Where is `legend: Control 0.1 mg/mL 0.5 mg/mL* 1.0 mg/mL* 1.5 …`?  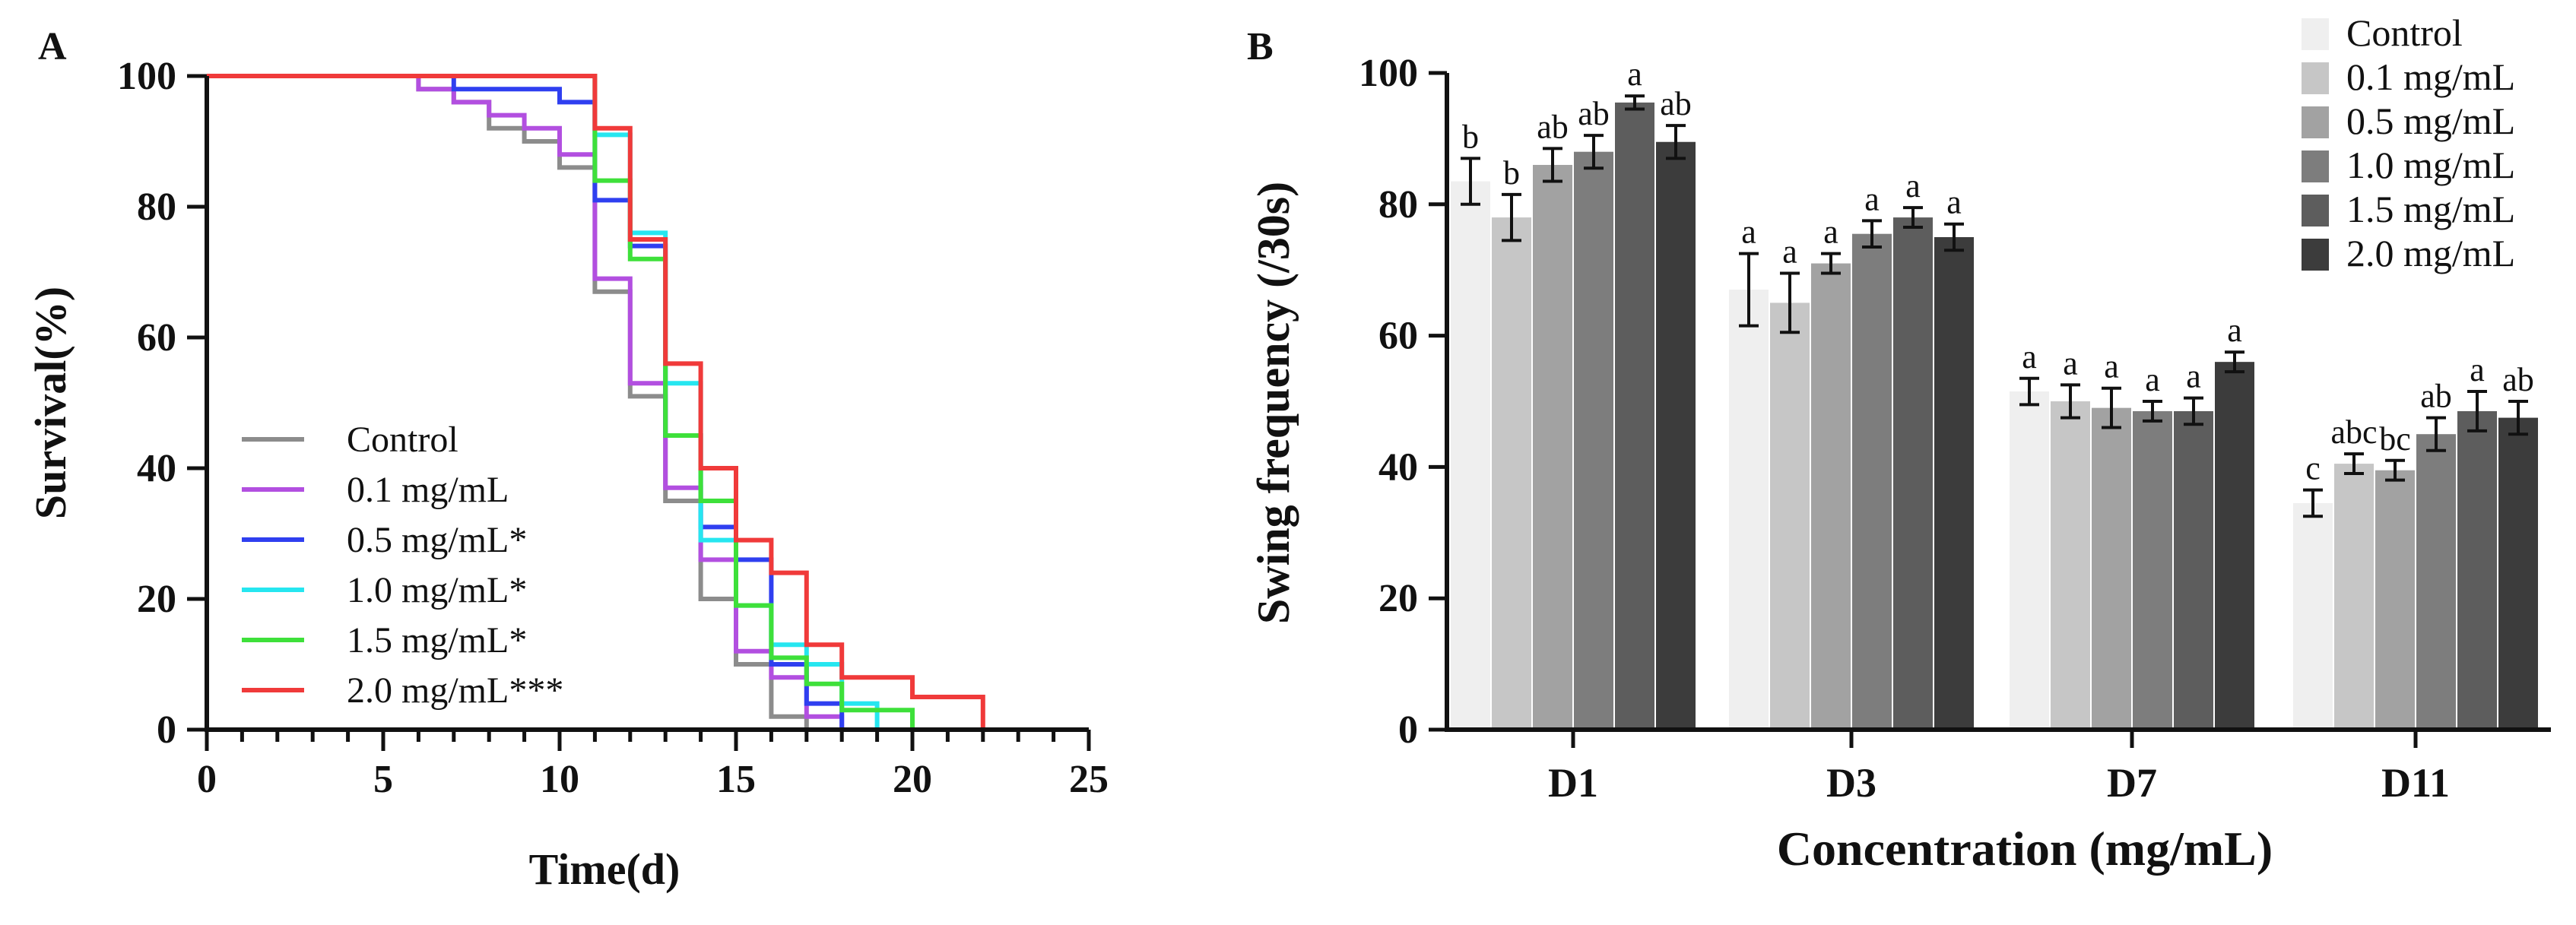
legend: Control 0.1 mg/mL 0.5 mg/mL* 1.0 mg/mL* 1.5 … is located at coordinates (402, 565).